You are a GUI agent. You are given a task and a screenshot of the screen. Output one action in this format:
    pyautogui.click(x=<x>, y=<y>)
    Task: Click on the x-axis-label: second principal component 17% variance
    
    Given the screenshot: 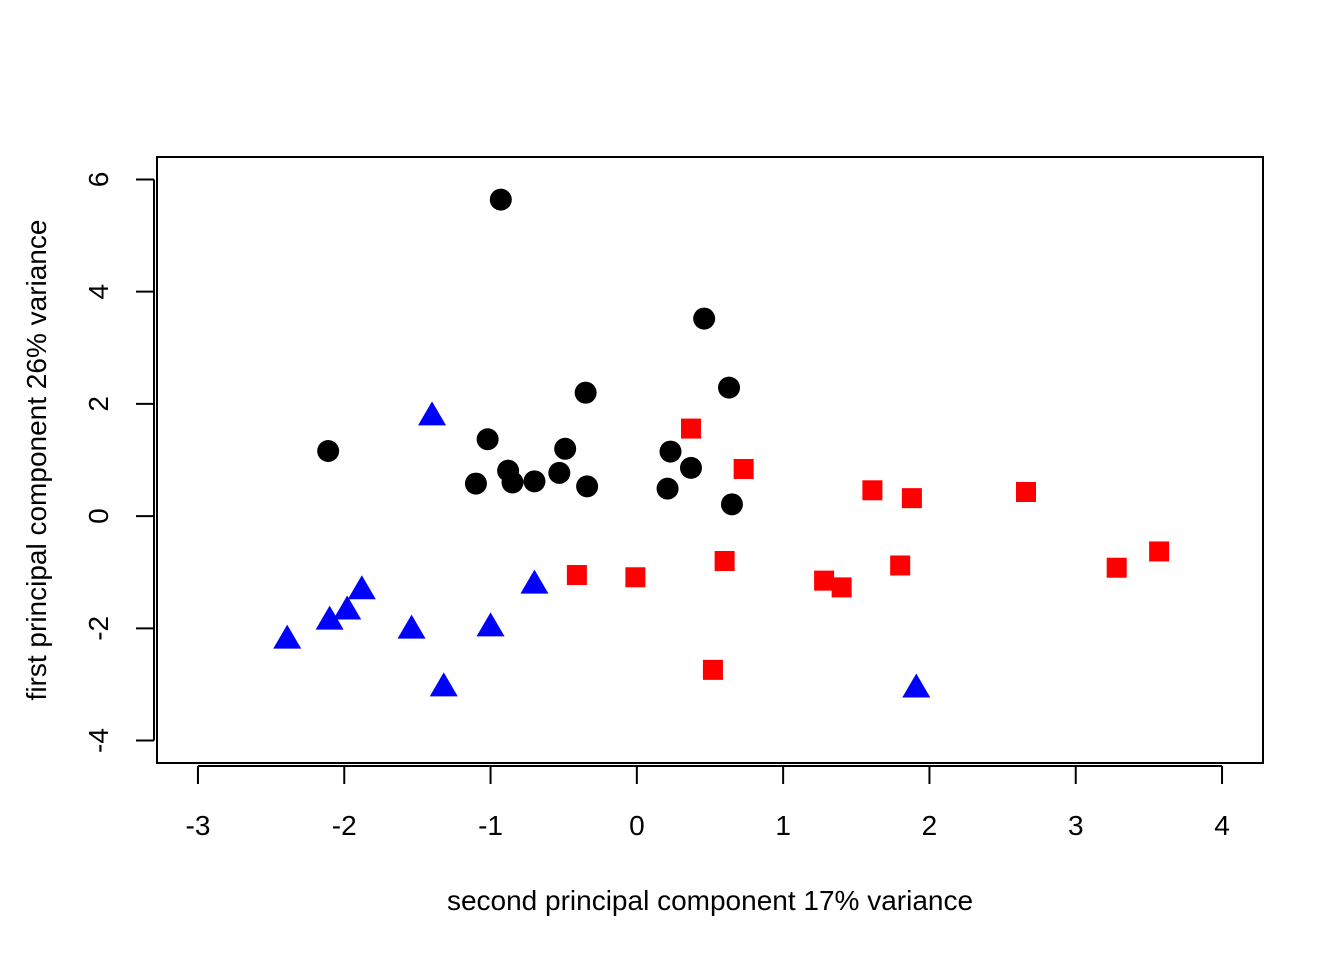 What is the action you would take?
    pyautogui.click(x=710, y=900)
    